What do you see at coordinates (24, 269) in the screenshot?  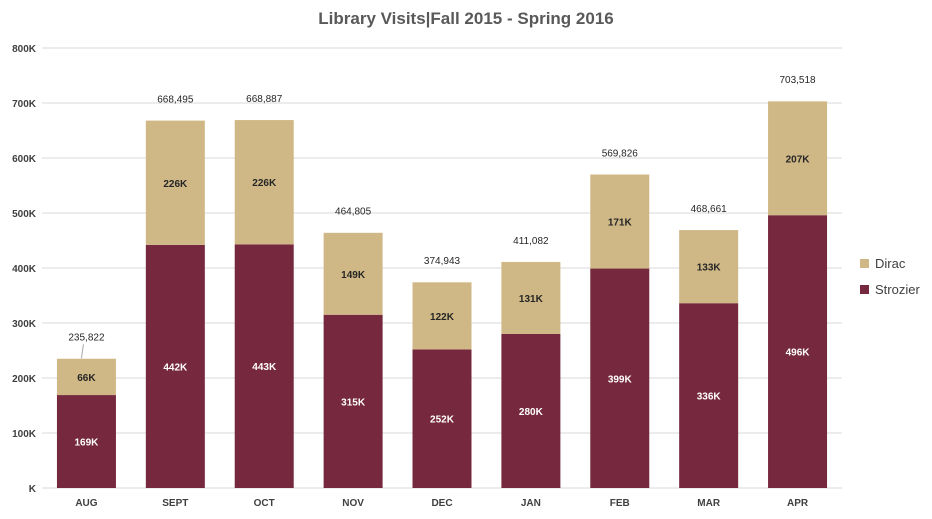 I see `y-tick-label: 400K` at bounding box center [24, 269].